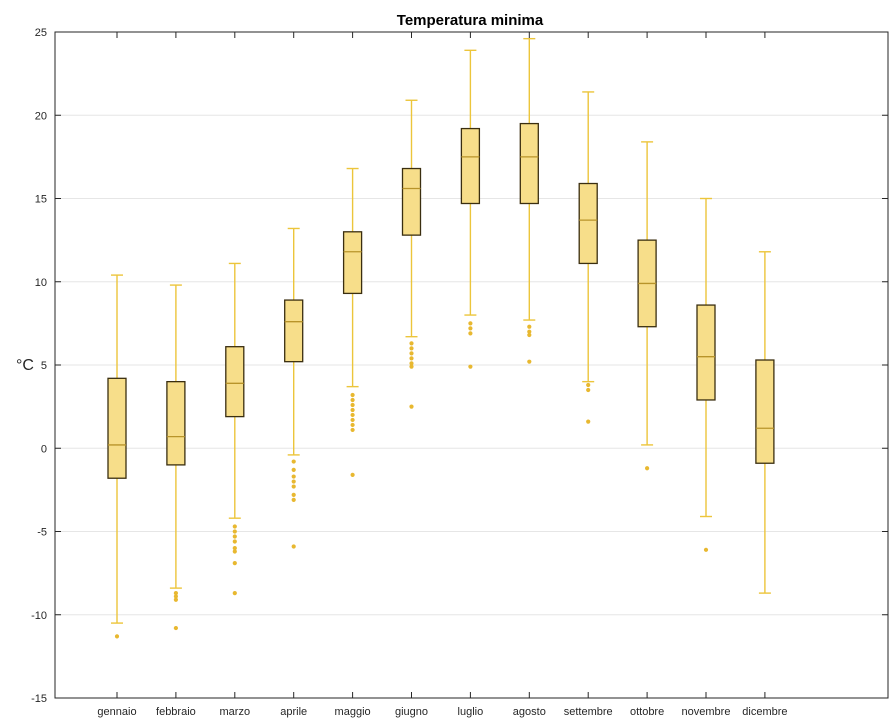 The height and width of the screenshot is (724, 890). I want to click on y-tick-label: 5, so click(44, 366).